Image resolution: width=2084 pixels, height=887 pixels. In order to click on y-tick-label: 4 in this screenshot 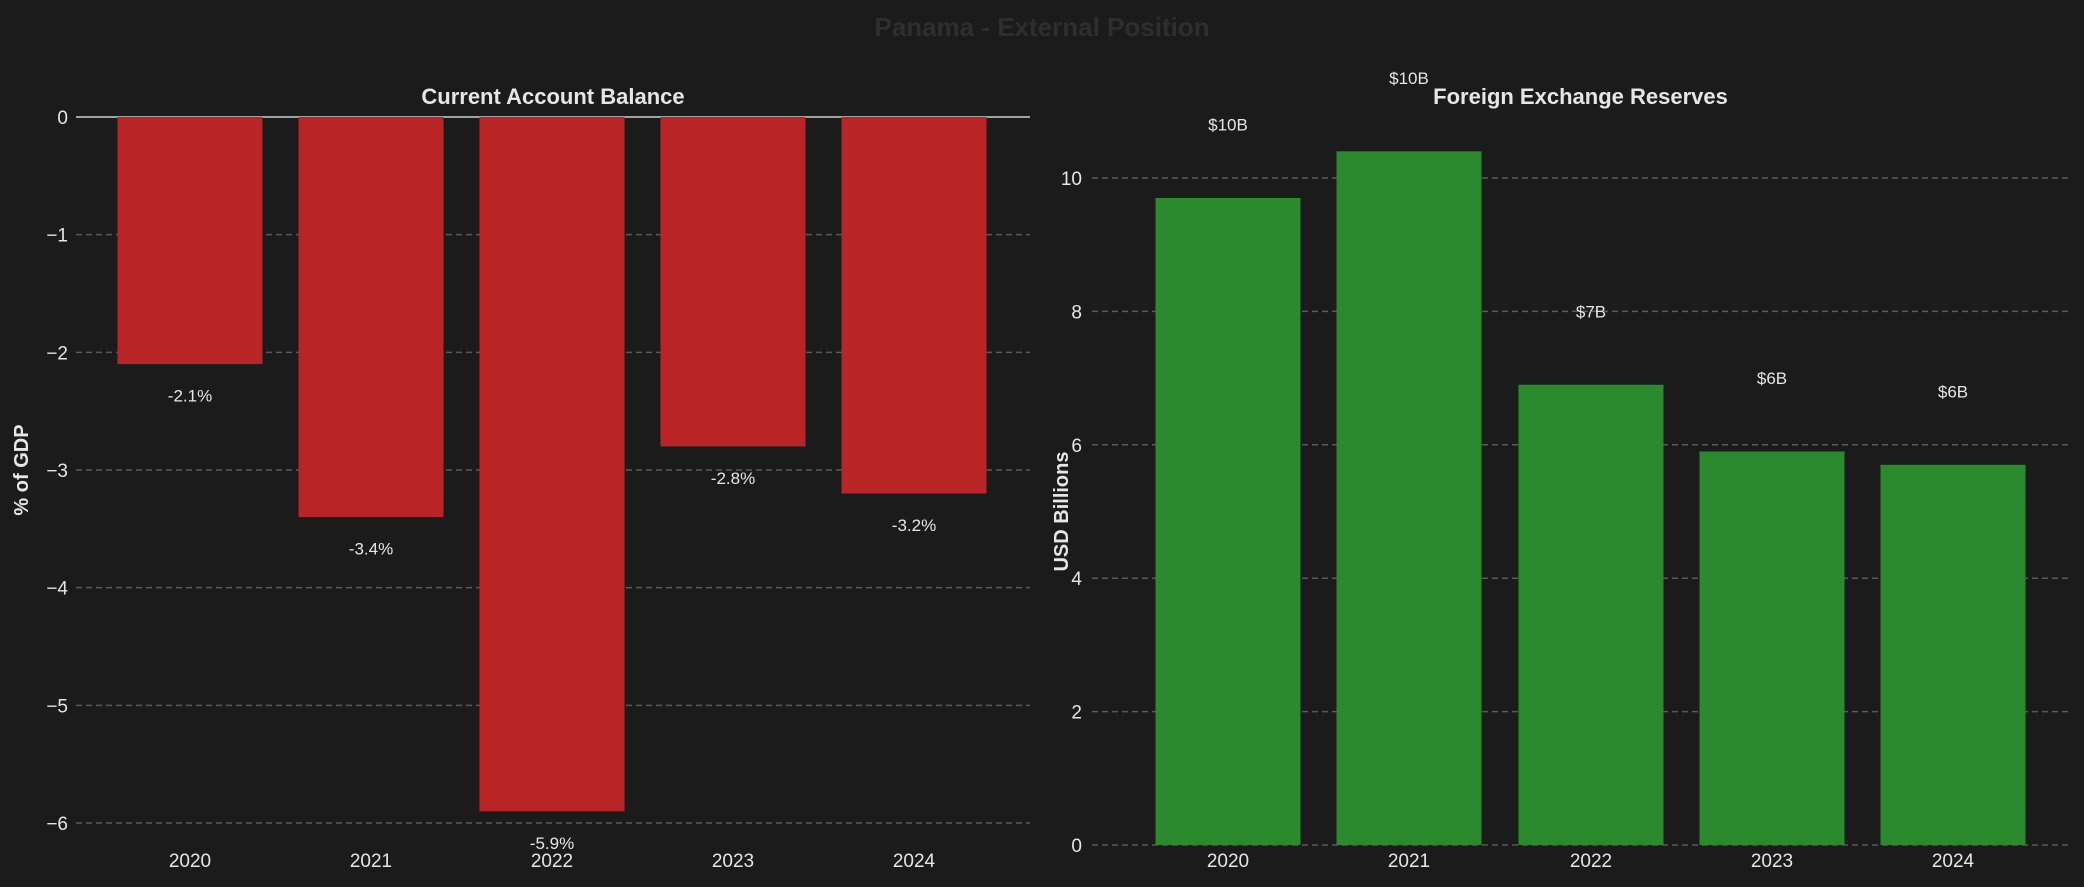, I will do `click(1076, 579)`.